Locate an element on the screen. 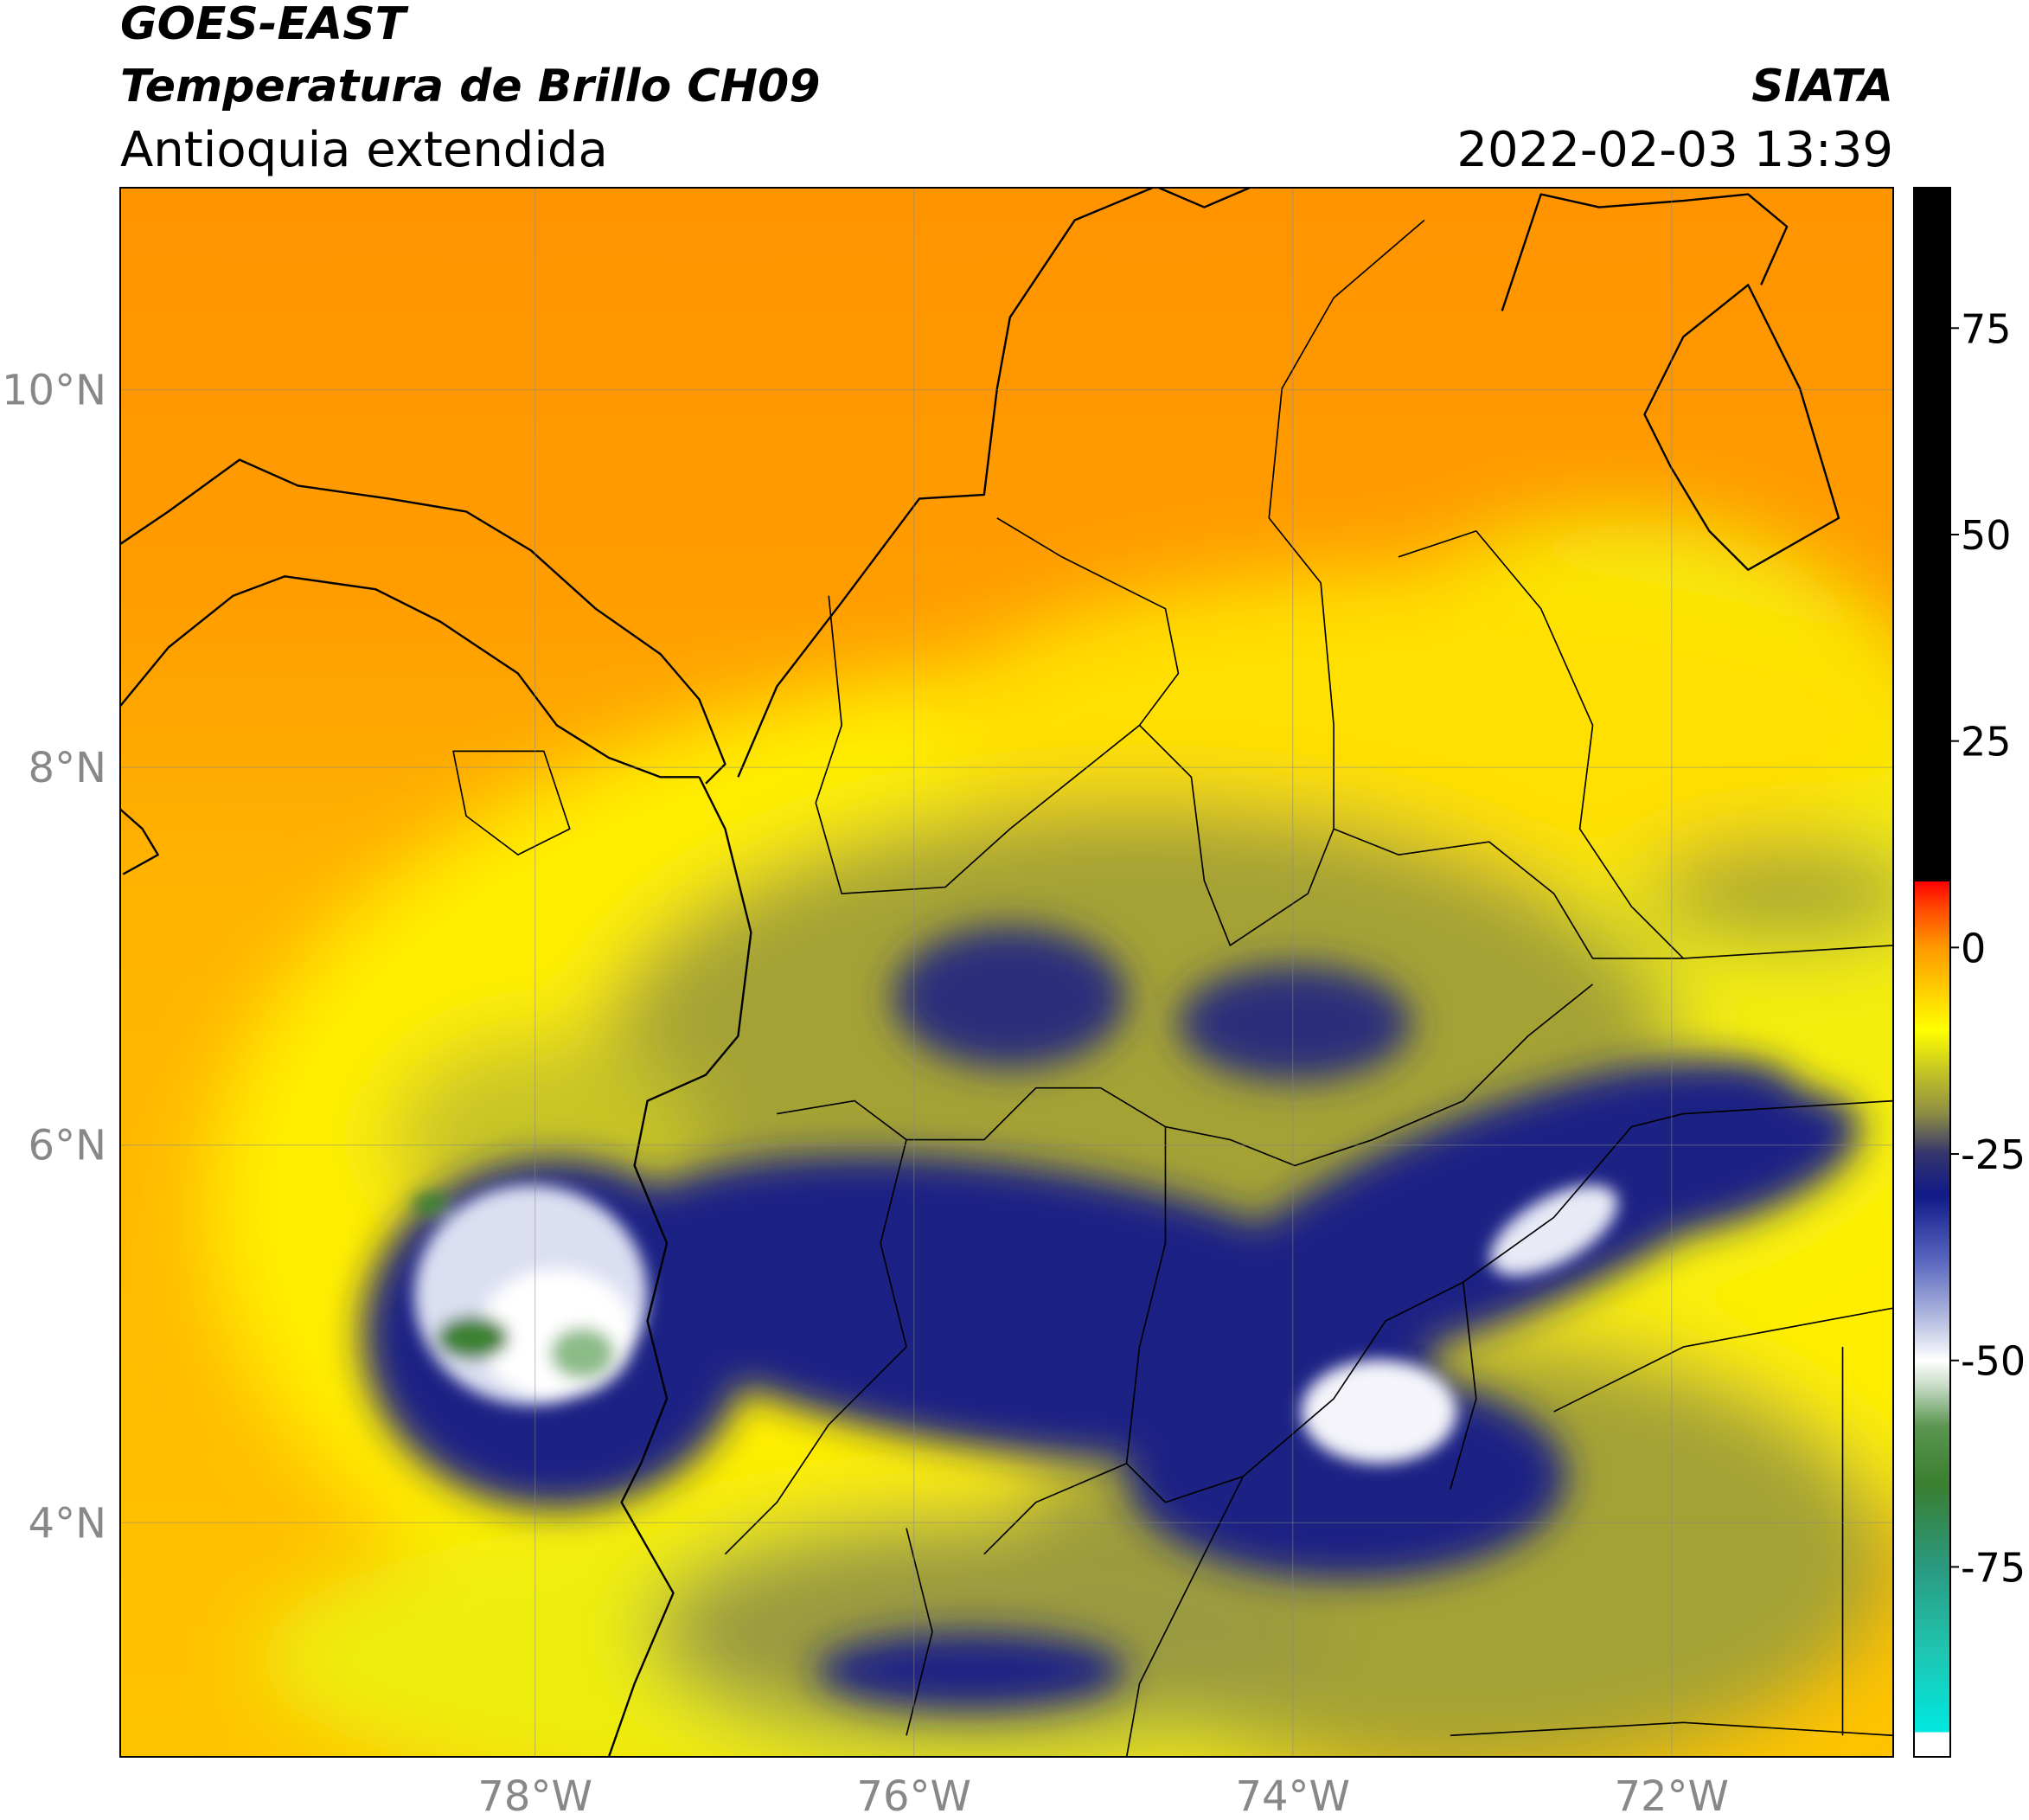 Image resolution: width=2029 pixels, height=1820 pixels. subtitle: Temperatura de Brillo CH09 is located at coordinates (470, 86).